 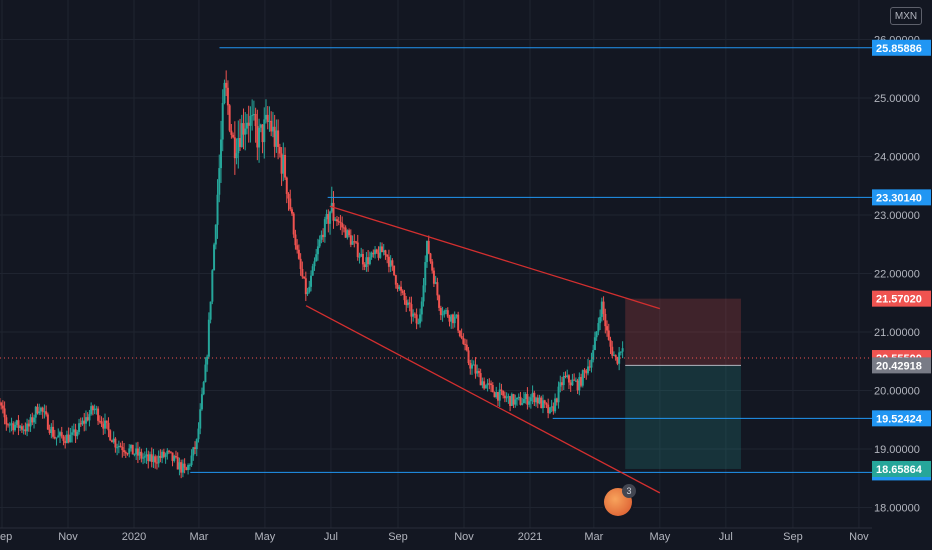 What do you see at coordinates (901, 298) in the screenshot?
I see `price-tag` at bounding box center [901, 298].